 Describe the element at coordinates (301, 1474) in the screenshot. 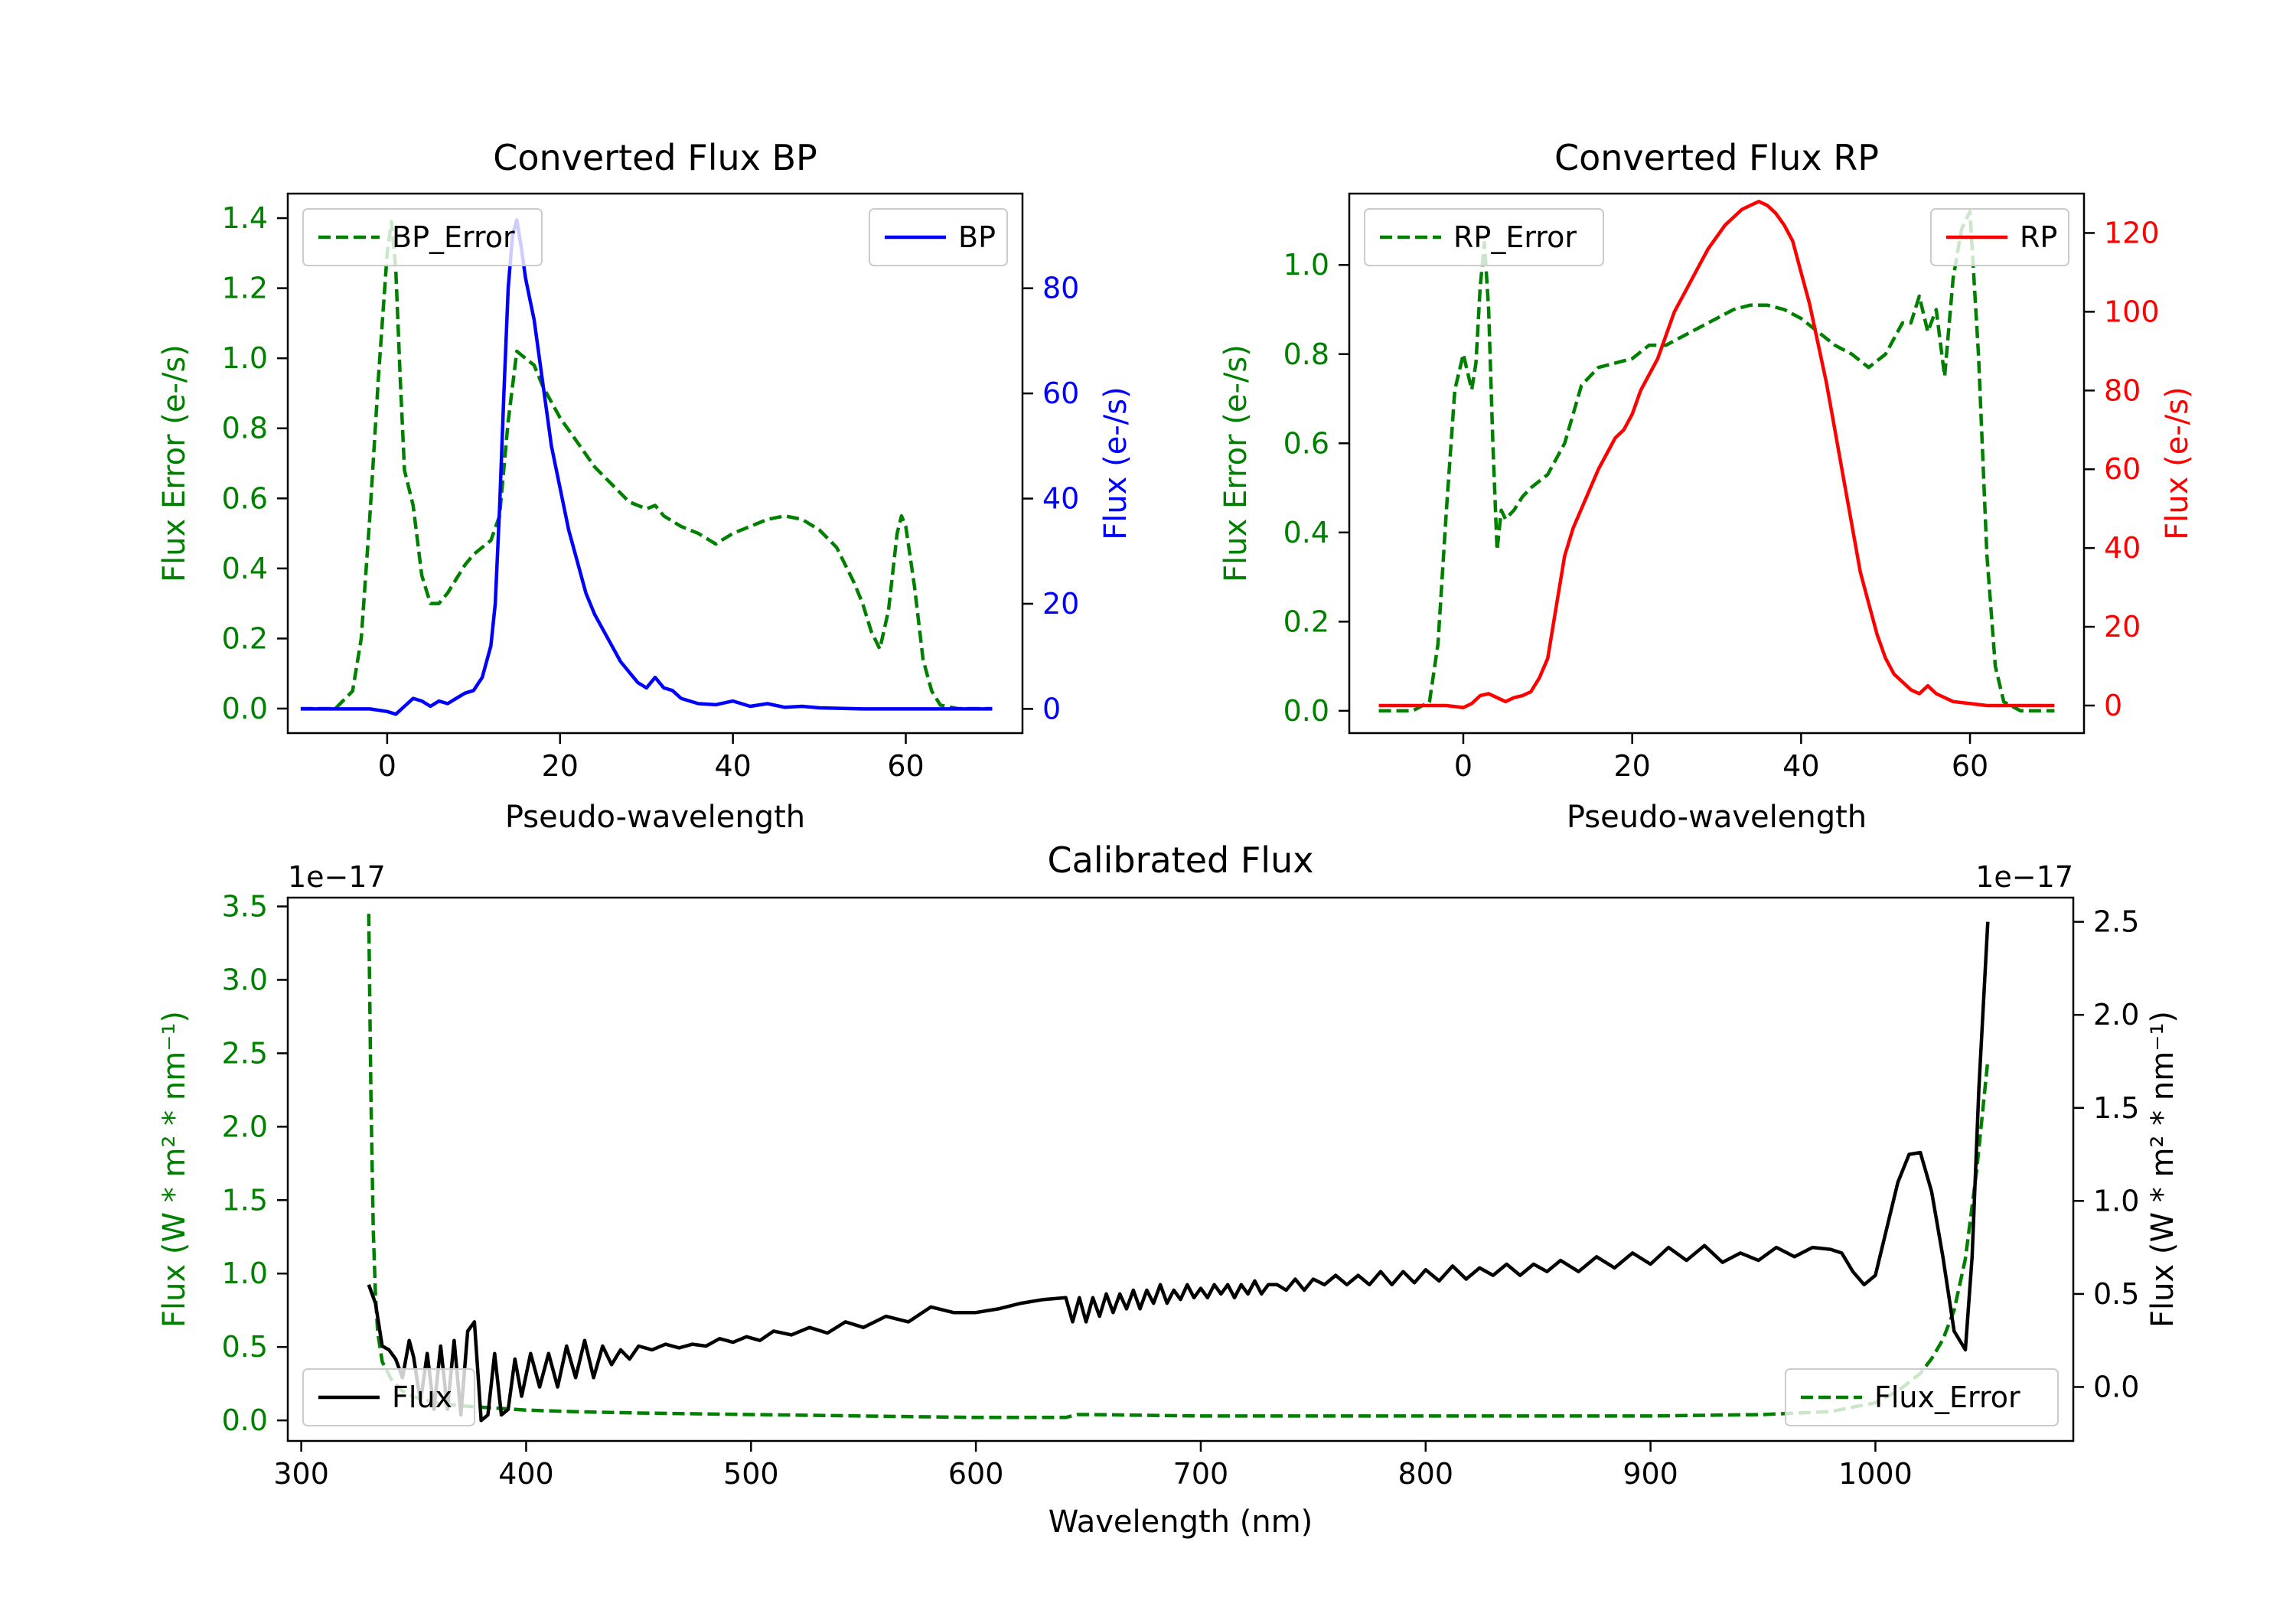

I see `x-tick-label: 300` at that location.